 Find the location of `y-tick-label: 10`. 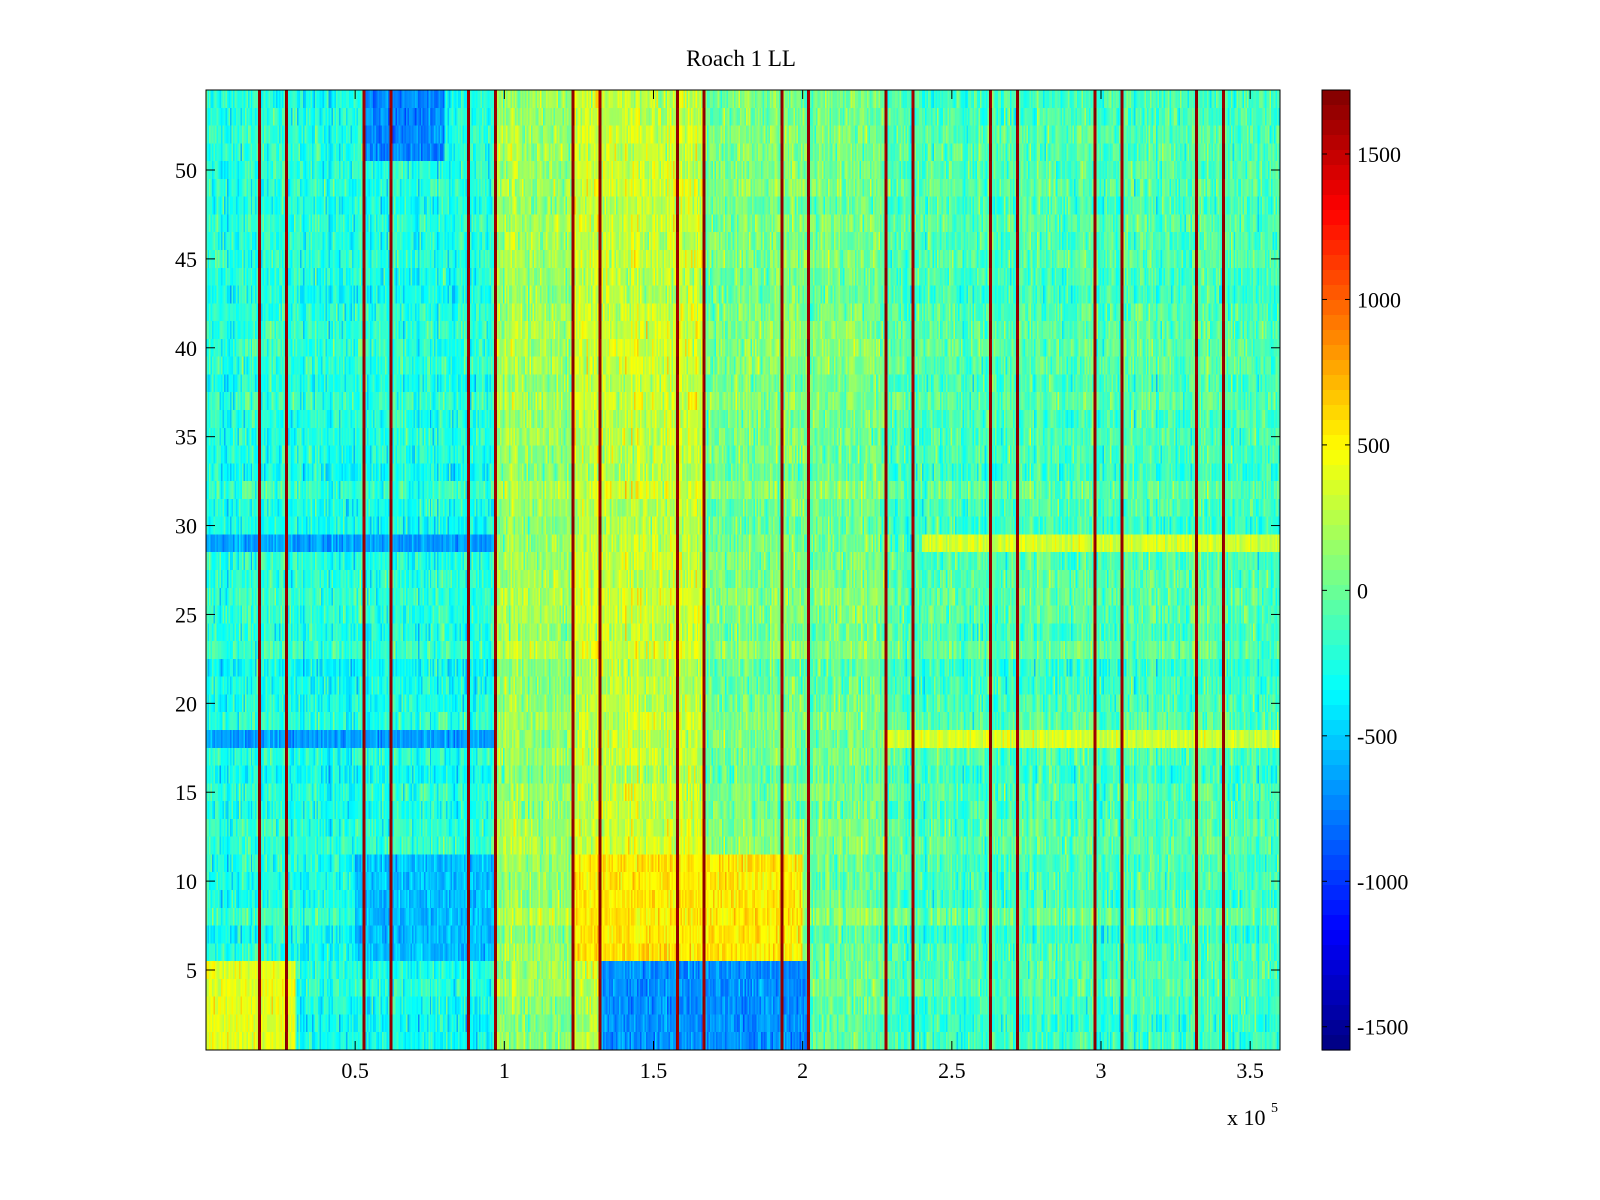

y-tick-label: 10 is located at coordinates (186, 881).